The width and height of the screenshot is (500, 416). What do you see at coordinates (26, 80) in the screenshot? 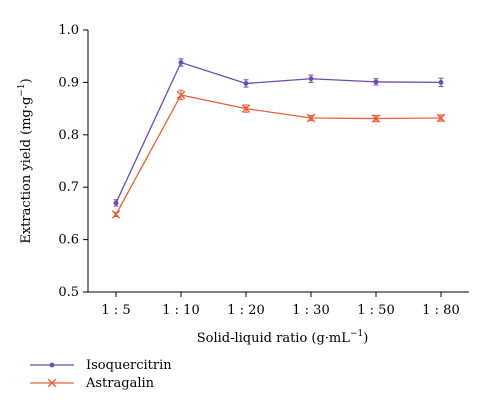
I see `y-axis-title-end: )` at bounding box center [26, 80].